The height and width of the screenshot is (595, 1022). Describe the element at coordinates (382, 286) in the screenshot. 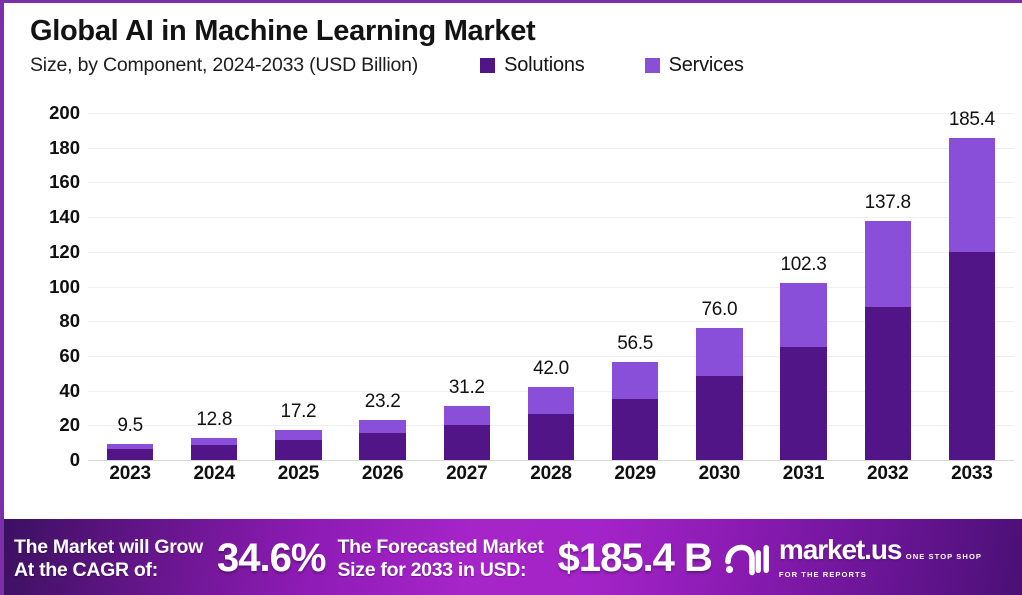

I see `bar-group: 23.2` at that location.